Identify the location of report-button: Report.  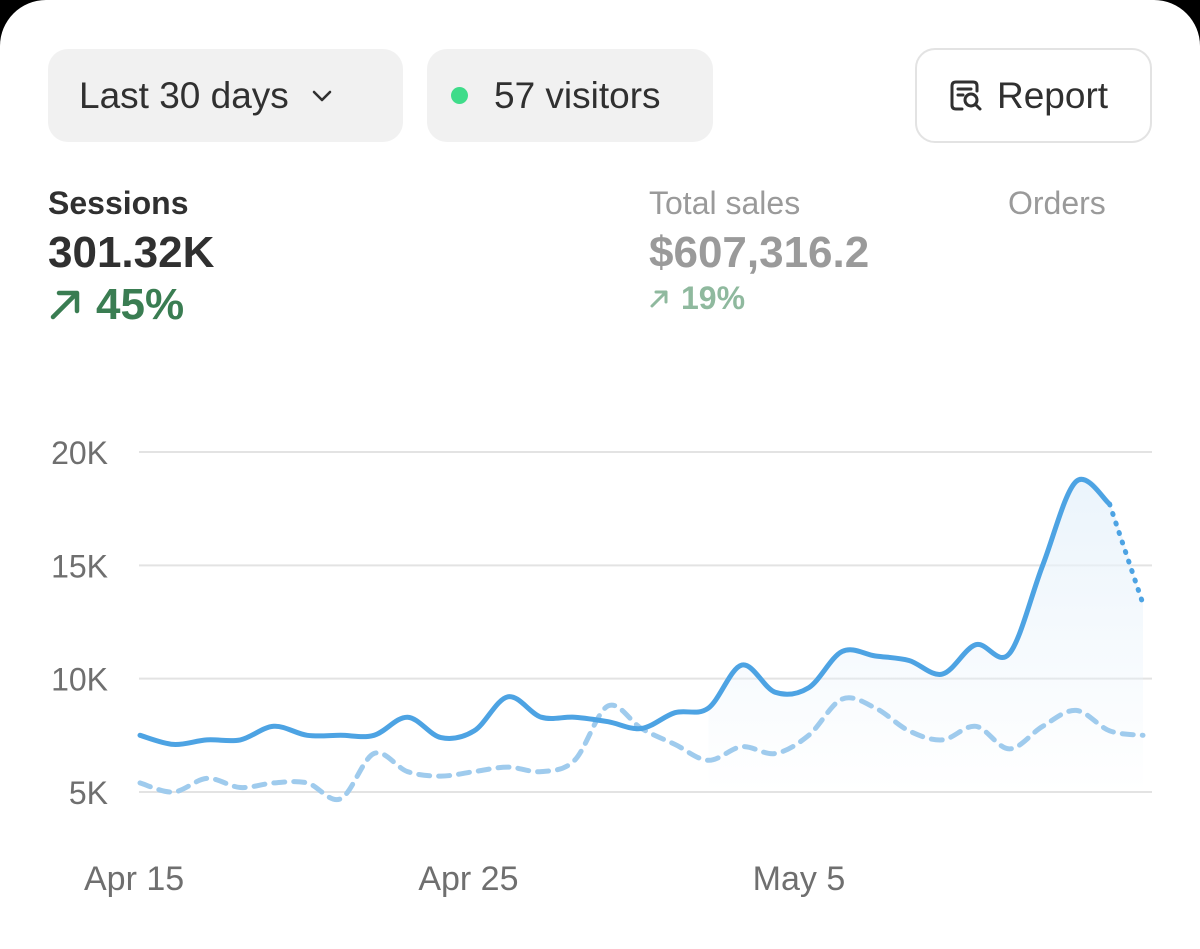
(1033, 95).